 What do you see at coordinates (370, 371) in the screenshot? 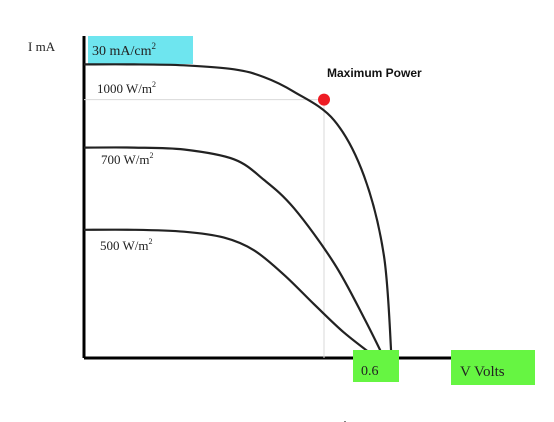
I see `x-tick-label: 0.6` at bounding box center [370, 371].